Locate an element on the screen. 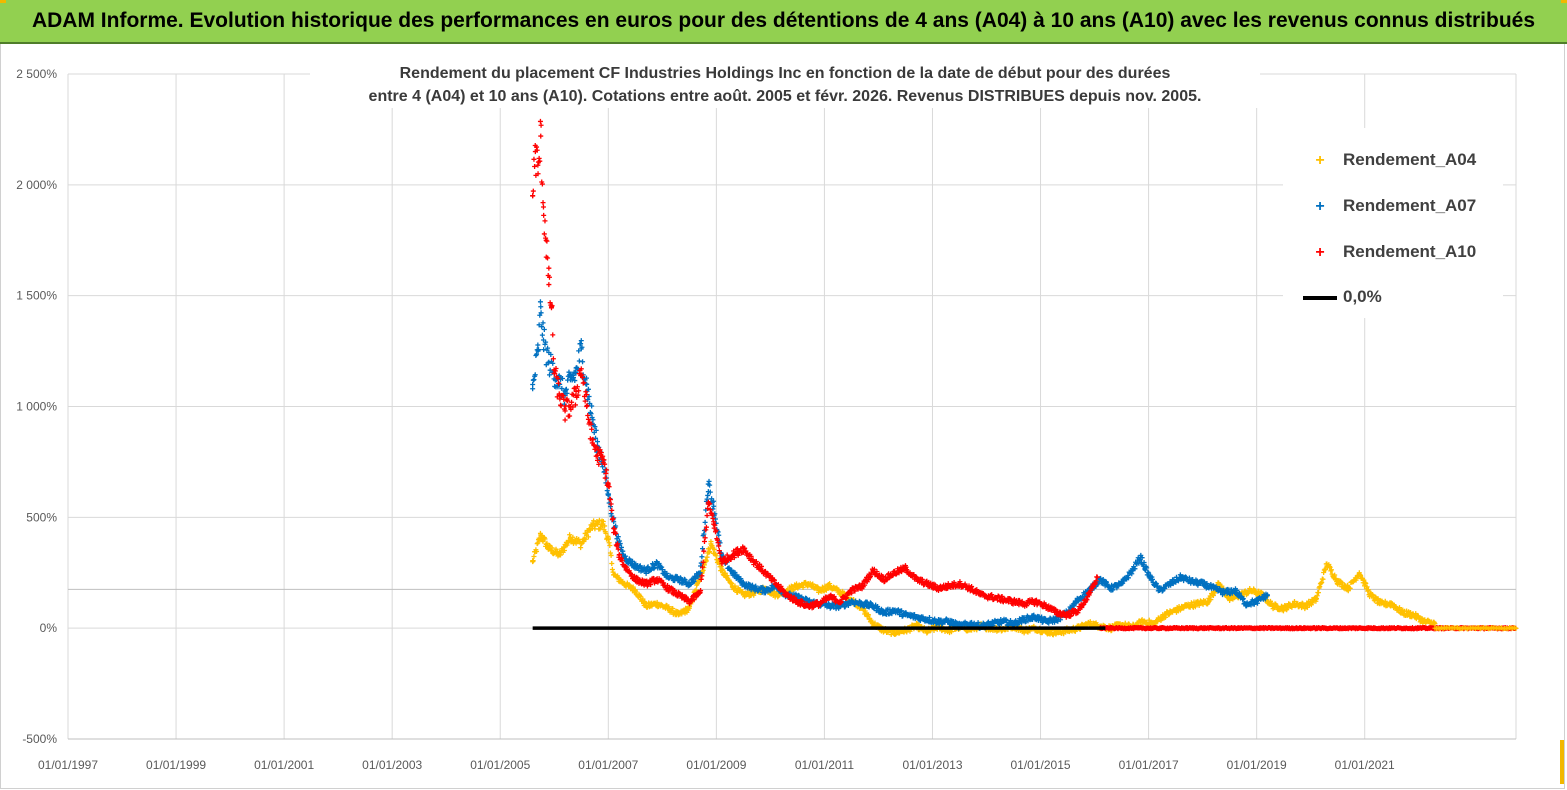 The width and height of the screenshot is (1567, 790). x-tick-label: 01/01/2009 is located at coordinates (716, 765).